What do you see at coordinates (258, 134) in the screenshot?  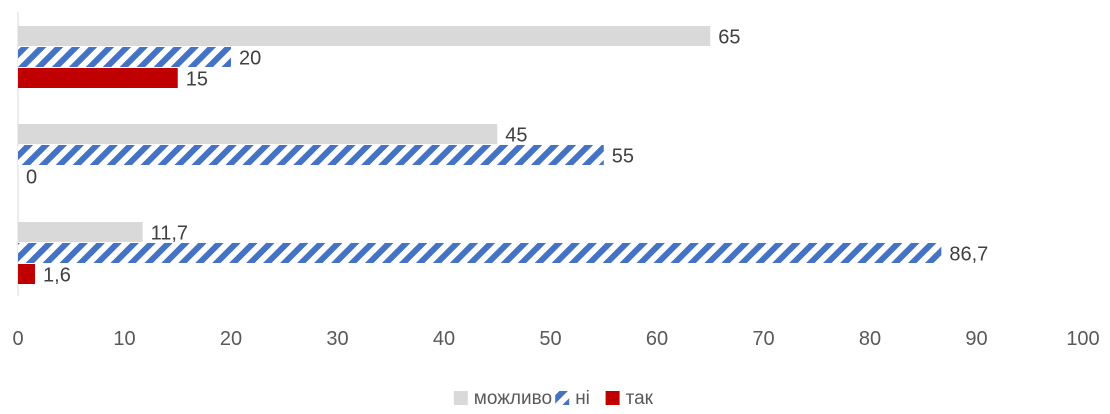 I see `bar-можливо-2` at bounding box center [258, 134].